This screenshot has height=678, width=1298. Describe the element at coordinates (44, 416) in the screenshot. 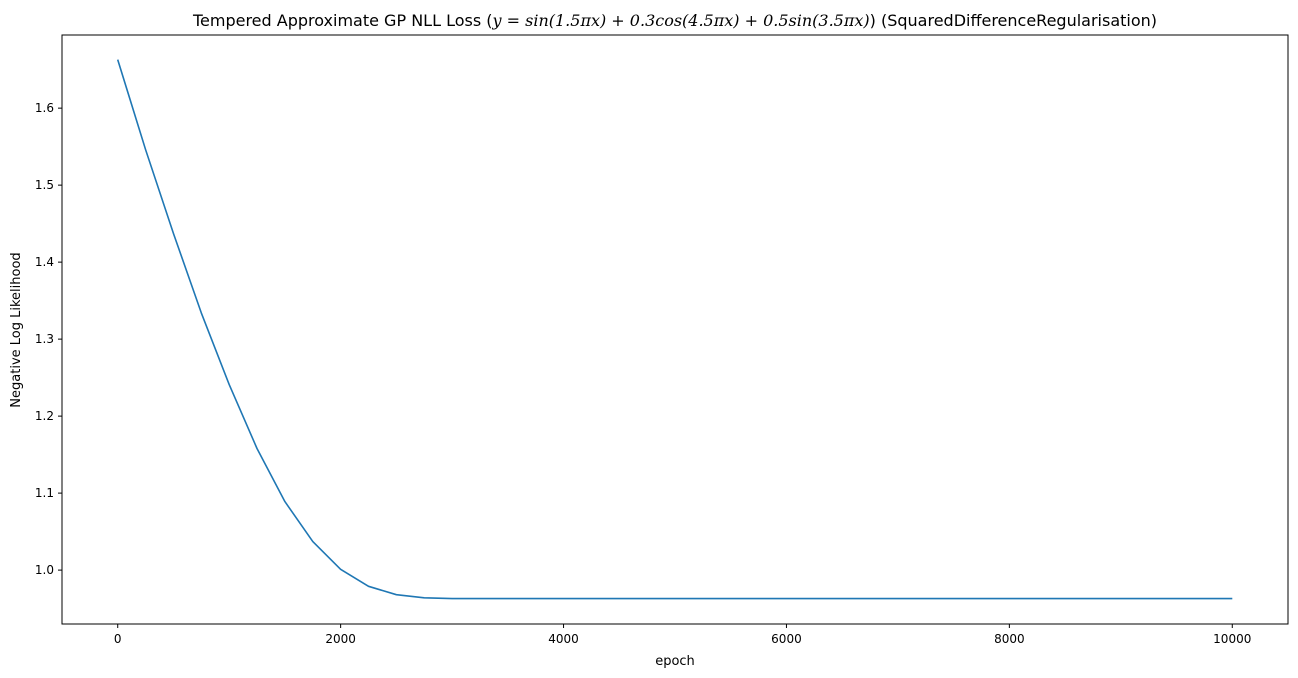

I see `y-tick-label: 1.2` at that location.